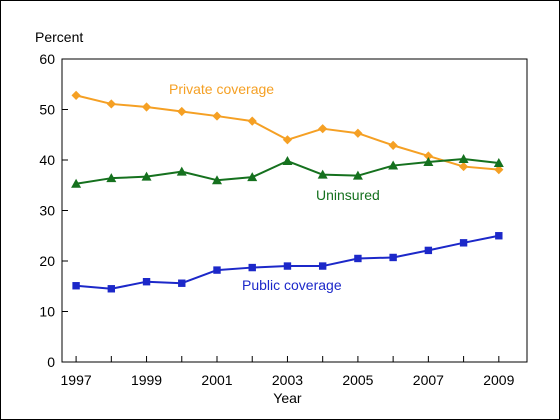 This screenshot has width=560, height=420. I want to click on y-tick-label: 50, so click(47, 110).